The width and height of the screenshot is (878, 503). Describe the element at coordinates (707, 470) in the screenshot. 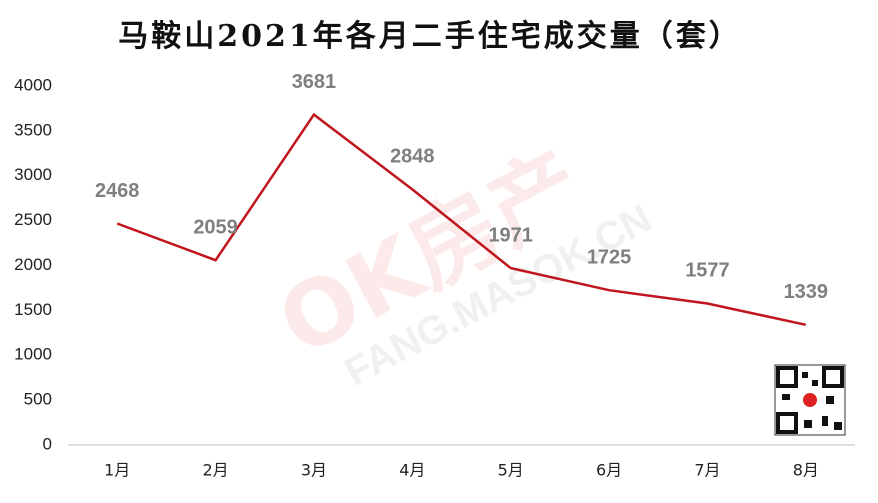

I see `x-tick-label: 7月` at that location.